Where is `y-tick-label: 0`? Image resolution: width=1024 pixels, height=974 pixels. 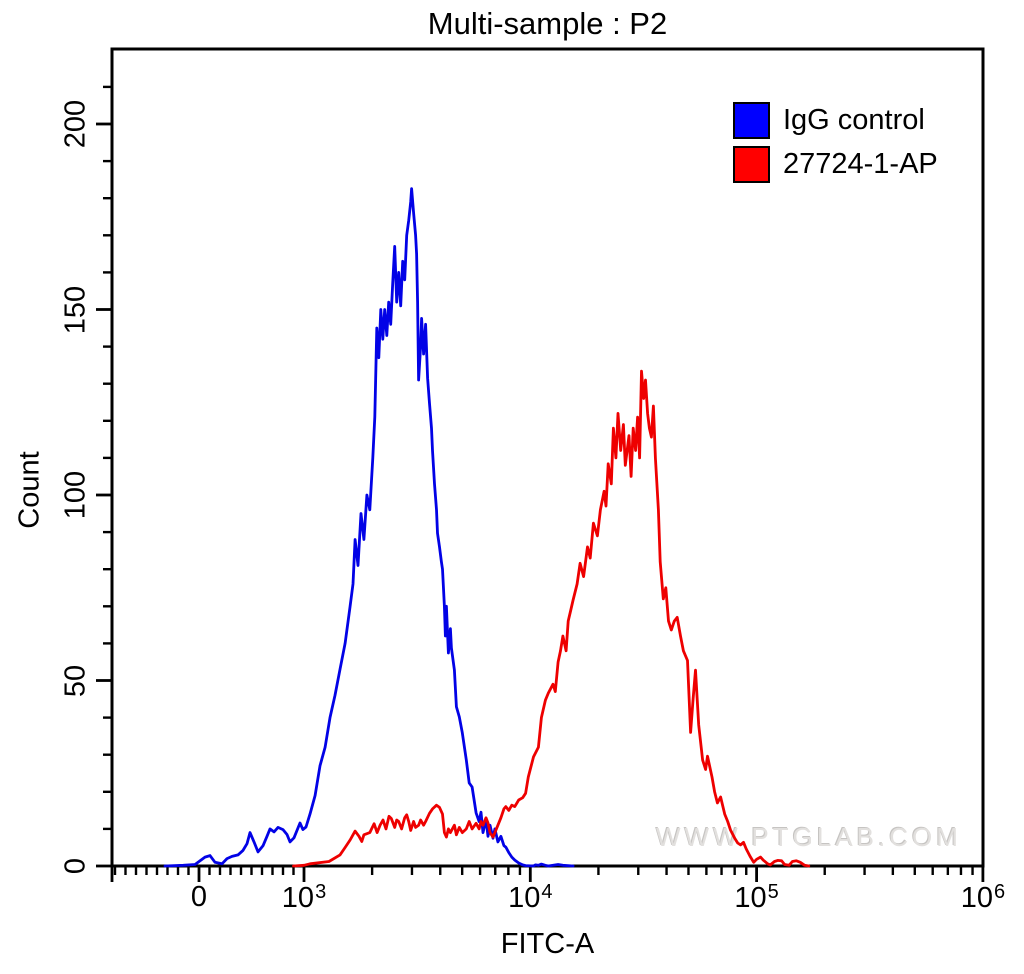
y-tick-label: 0 is located at coordinates (75, 866).